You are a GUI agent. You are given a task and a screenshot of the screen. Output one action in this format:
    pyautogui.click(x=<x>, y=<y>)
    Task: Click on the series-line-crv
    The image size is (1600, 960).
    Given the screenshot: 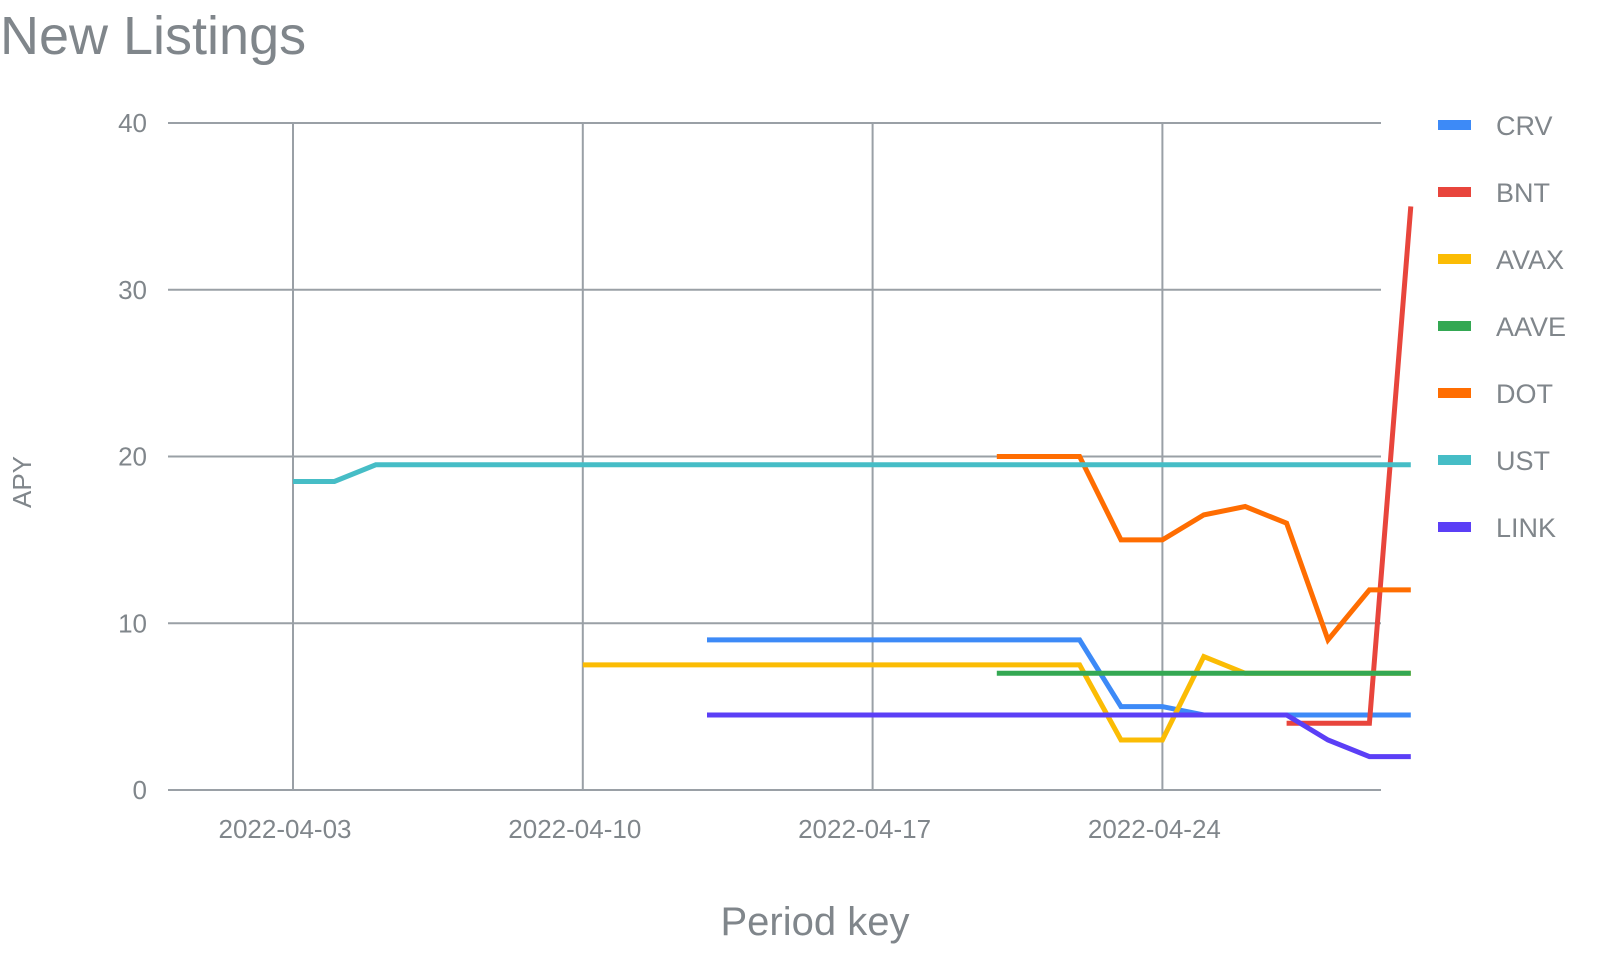 What is the action you would take?
    pyautogui.click(x=1059, y=677)
    